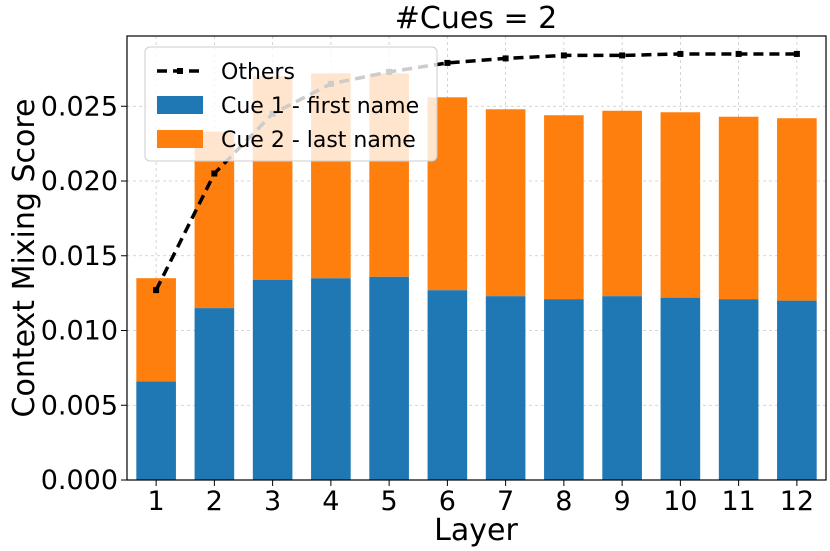 This screenshot has width=830, height=551. I want to click on legend-label: Cue 1 - first name, so click(320, 106).